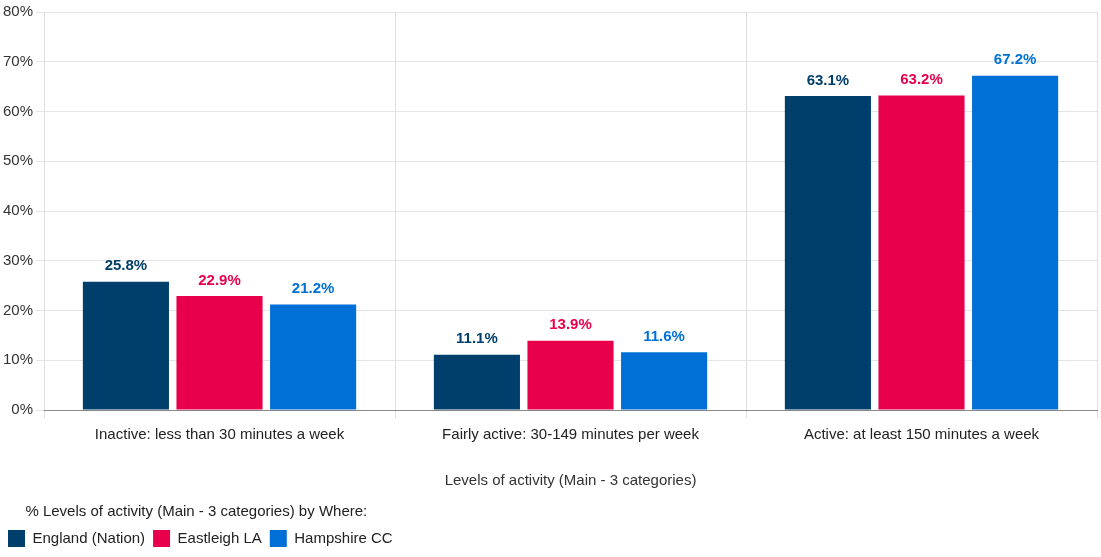 The width and height of the screenshot is (1101, 557). Describe the element at coordinates (219, 434) in the screenshot. I see `x-tick-label: Inactive: less than 30 minutes a week` at that location.